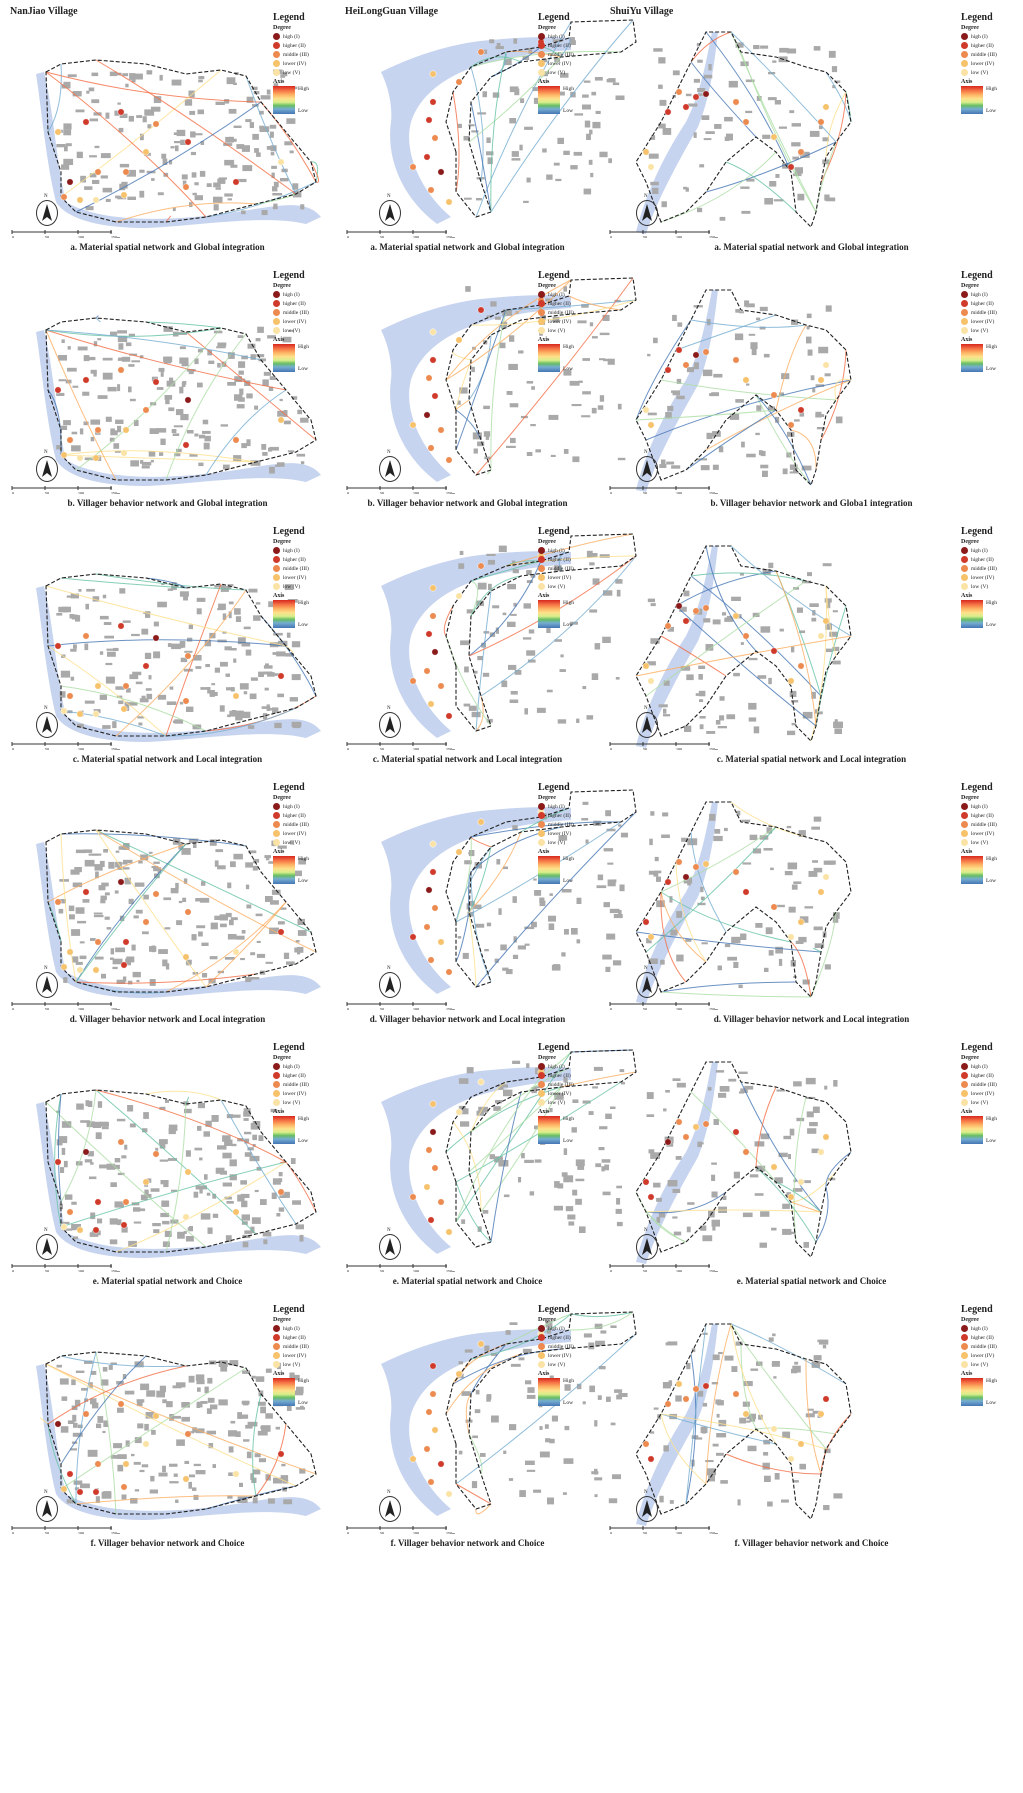 This screenshot has width=1023, height=1793. Describe the element at coordinates (279, 1374) in the screenshot. I see `axis-label: Axis` at that location.